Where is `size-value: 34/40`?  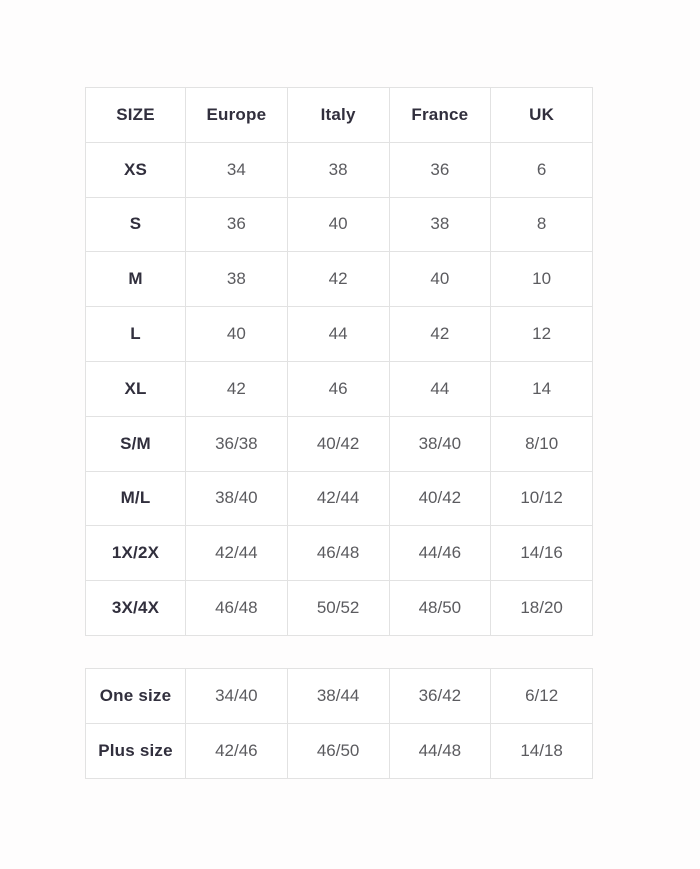
size-value: 34/40 is located at coordinates (236, 695).